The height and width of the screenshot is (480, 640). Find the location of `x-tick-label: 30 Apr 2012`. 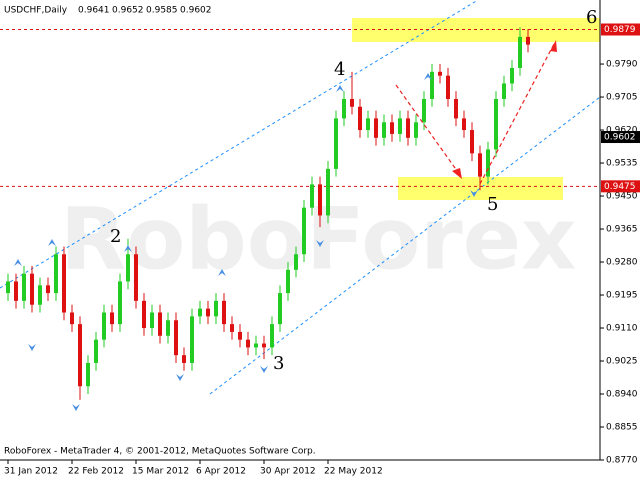

x-tick-label: 30 Apr 2012 is located at coordinates (288, 472).